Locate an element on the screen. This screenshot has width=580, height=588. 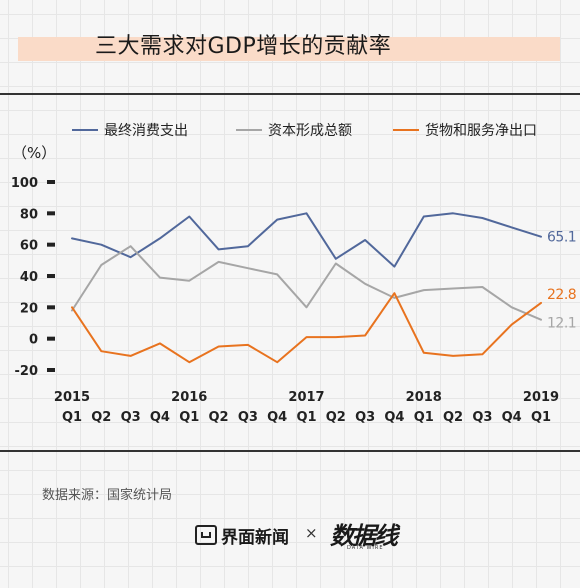
datawire-logo-subtext: DATA WIRE is located at coordinates (365, 548).